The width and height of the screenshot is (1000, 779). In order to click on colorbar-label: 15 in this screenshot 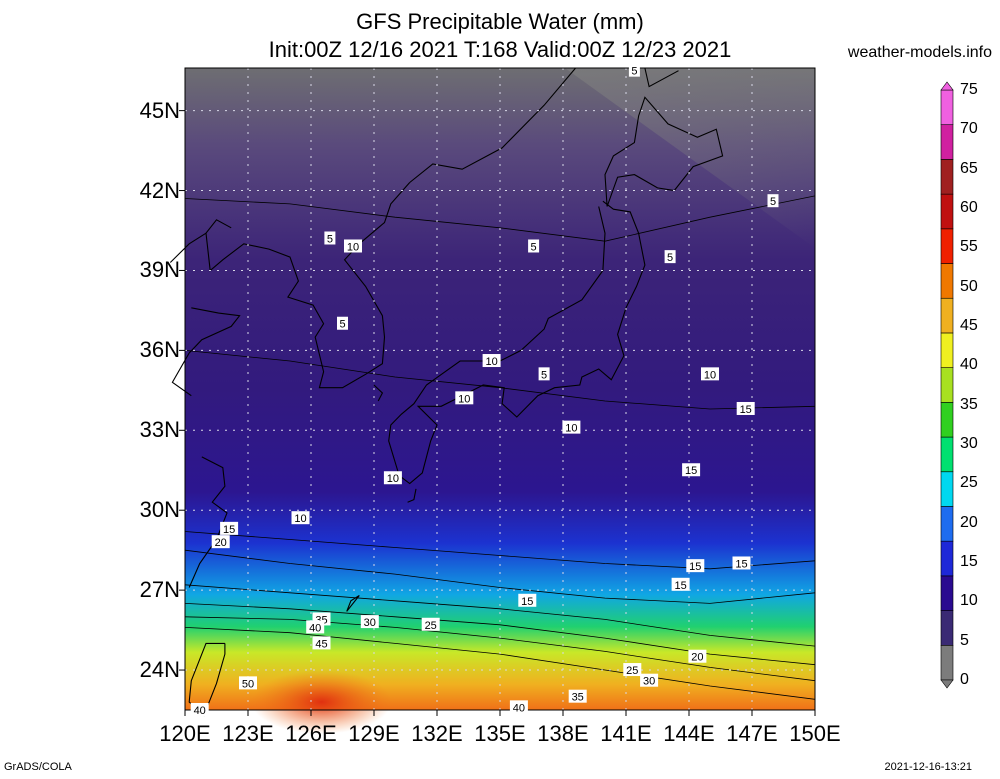, I will do `click(969, 561)`.